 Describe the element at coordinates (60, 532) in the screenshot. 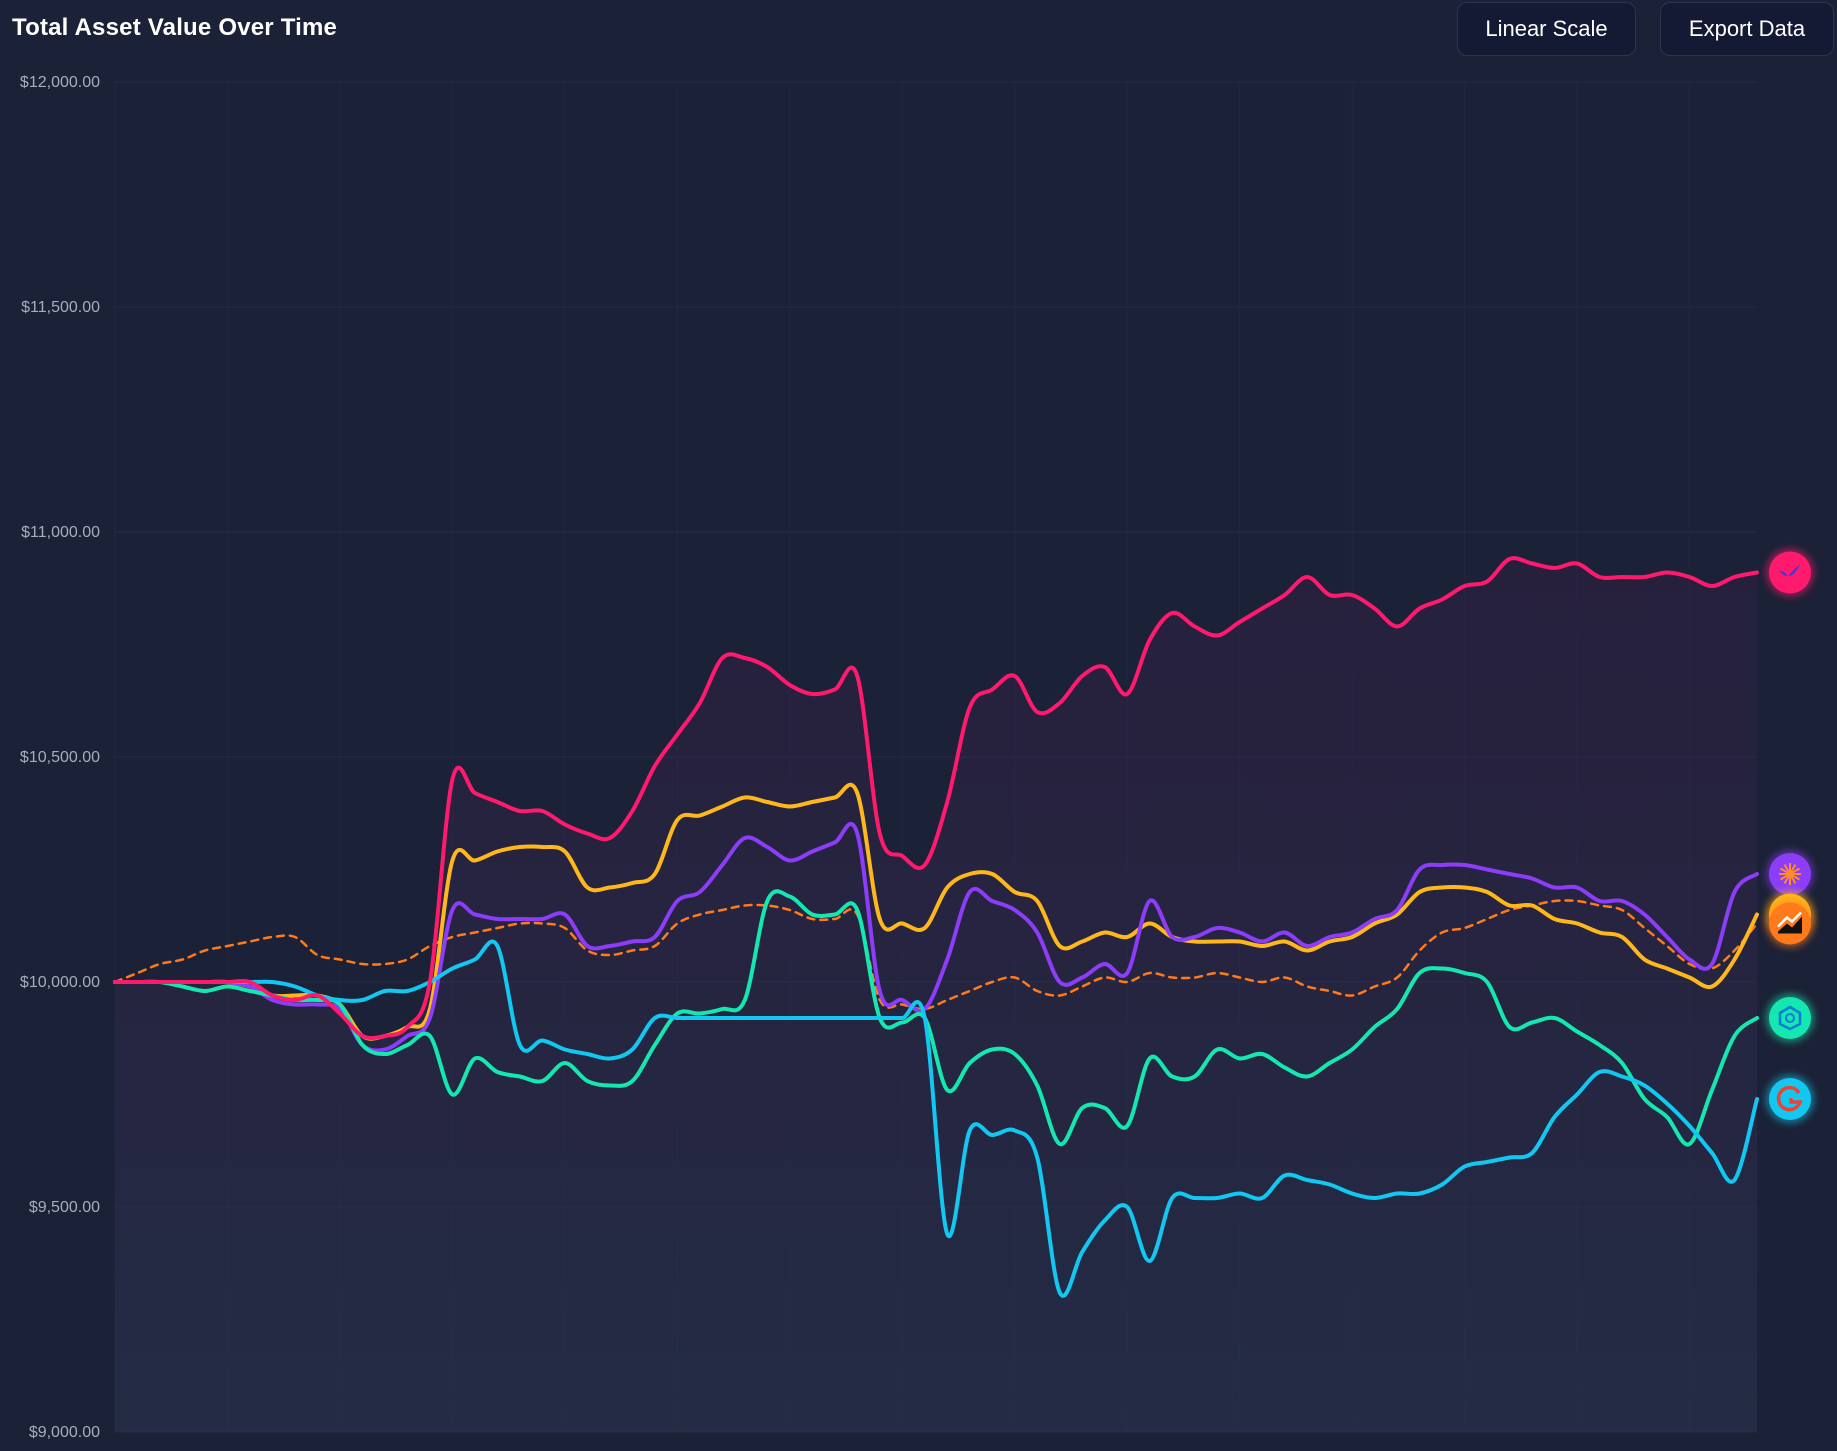

I see `y-tick-label: $11,000.00` at that location.